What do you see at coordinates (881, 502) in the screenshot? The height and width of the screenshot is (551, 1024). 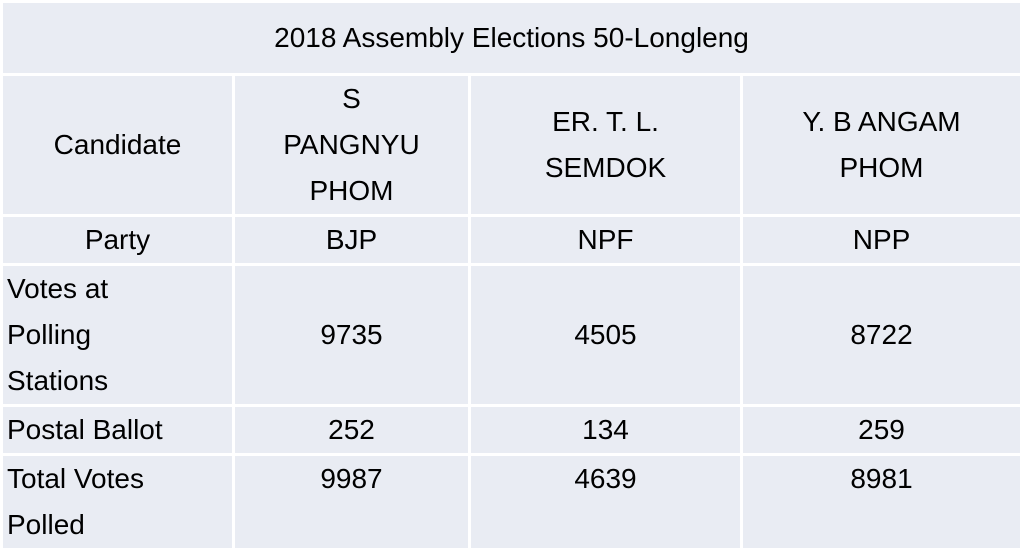 I see `cell: 8981` at bounding box center [881, 502].